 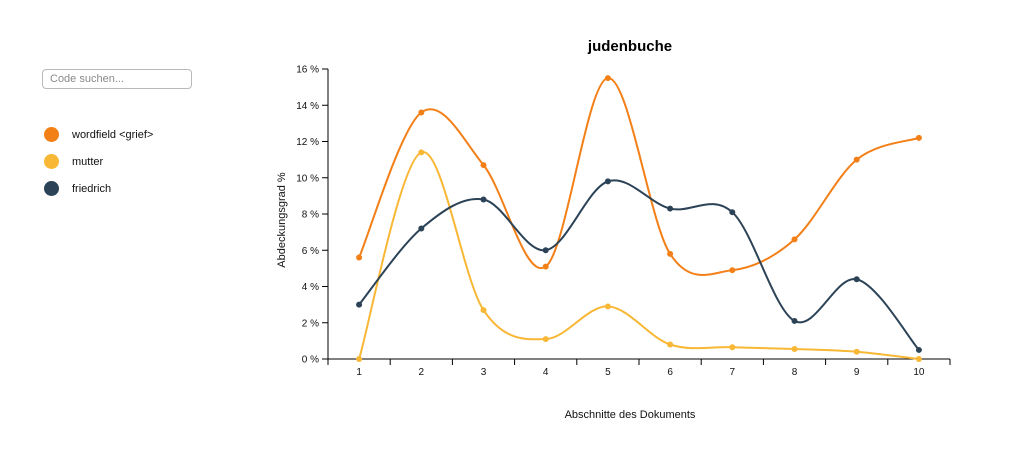 What do you see at coordinates (310, 215) in the screenshot?
I see `y-tick-label: 8 %` at bounding box center [310, 215].